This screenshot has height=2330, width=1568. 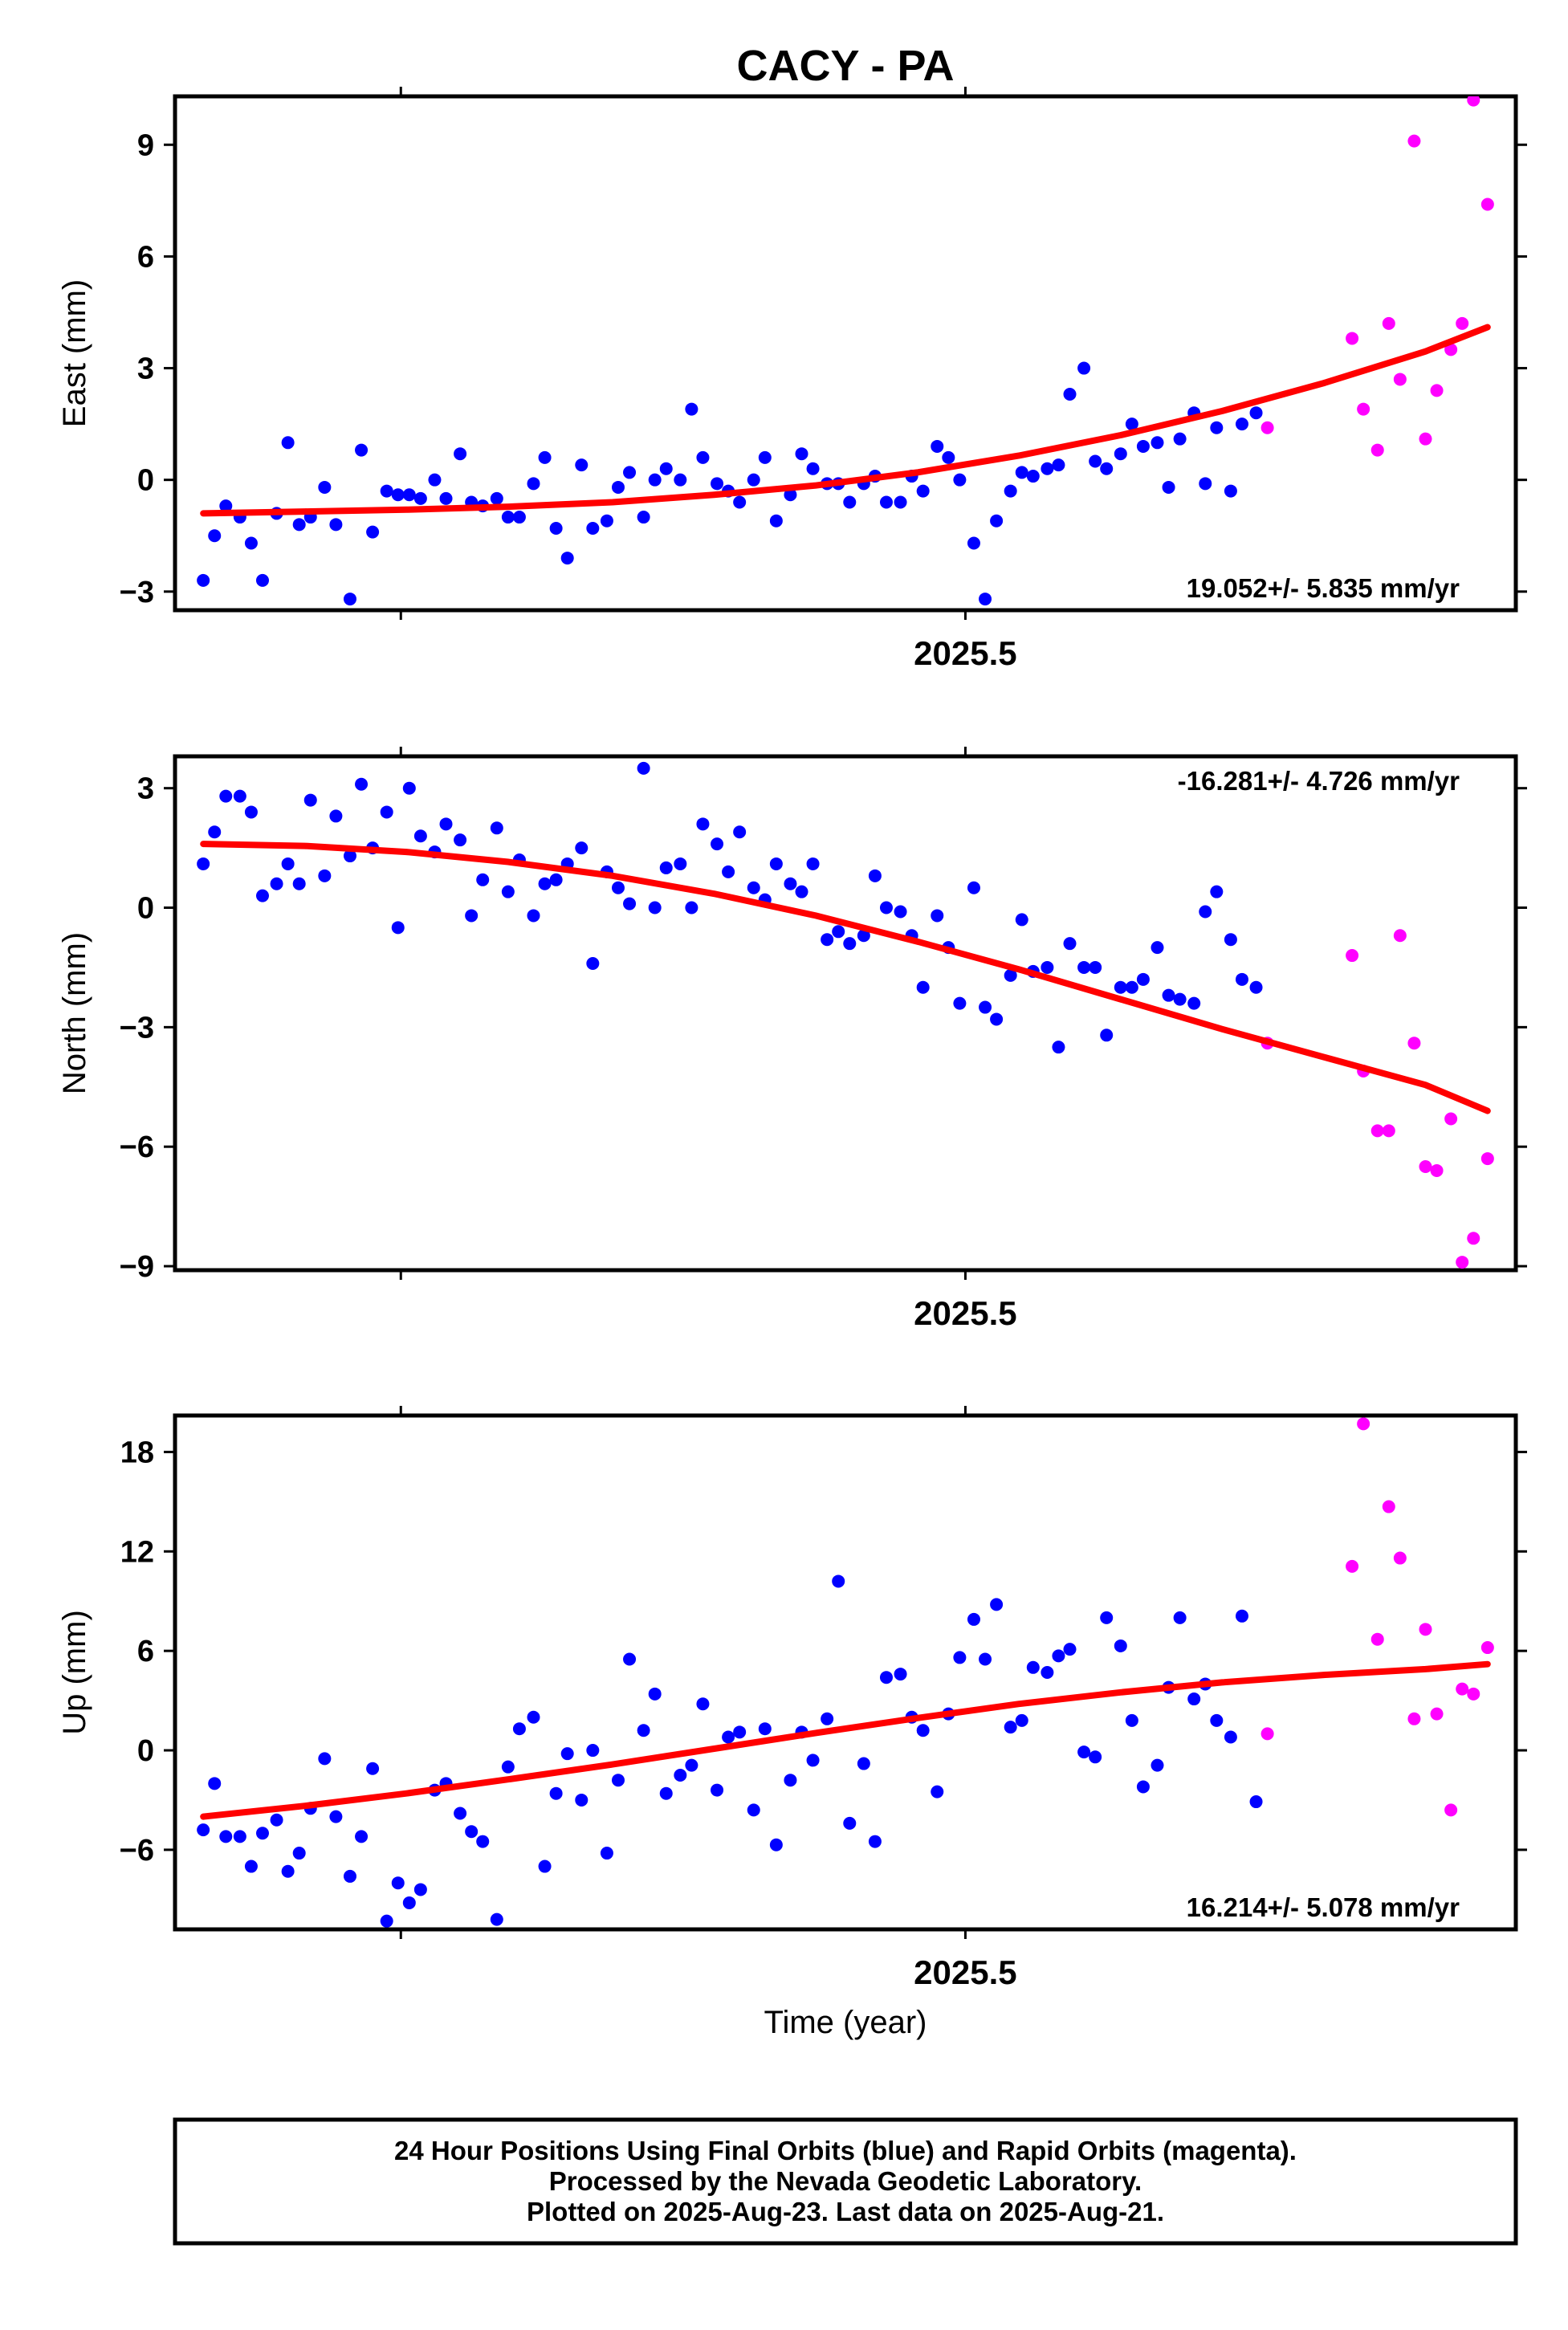 I want to click on north-rapid-point, so click(x=1487, y=1159).